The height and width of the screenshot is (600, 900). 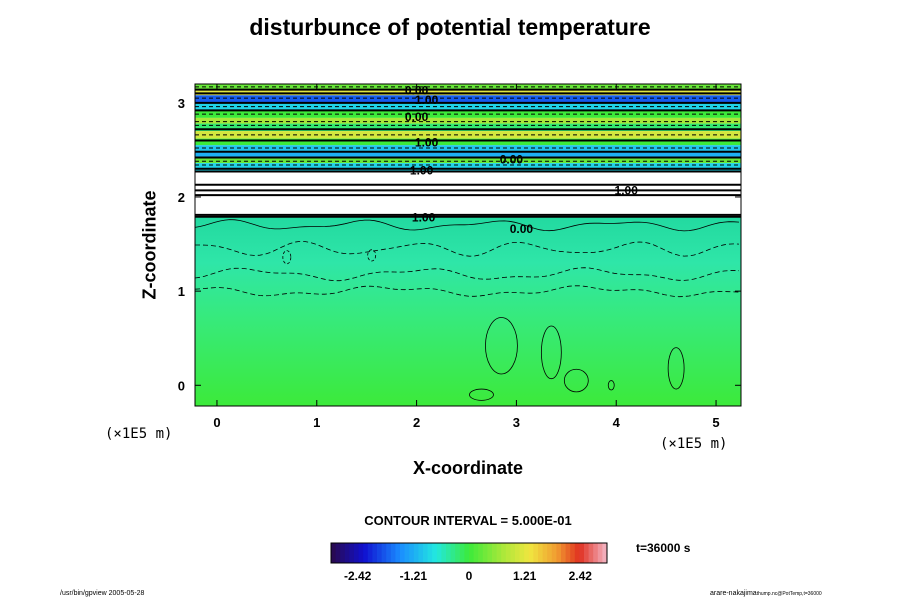 I want to click on colorbar: -2.42 -1.21 0 1.21 2.42, so click(x=469, y=562).